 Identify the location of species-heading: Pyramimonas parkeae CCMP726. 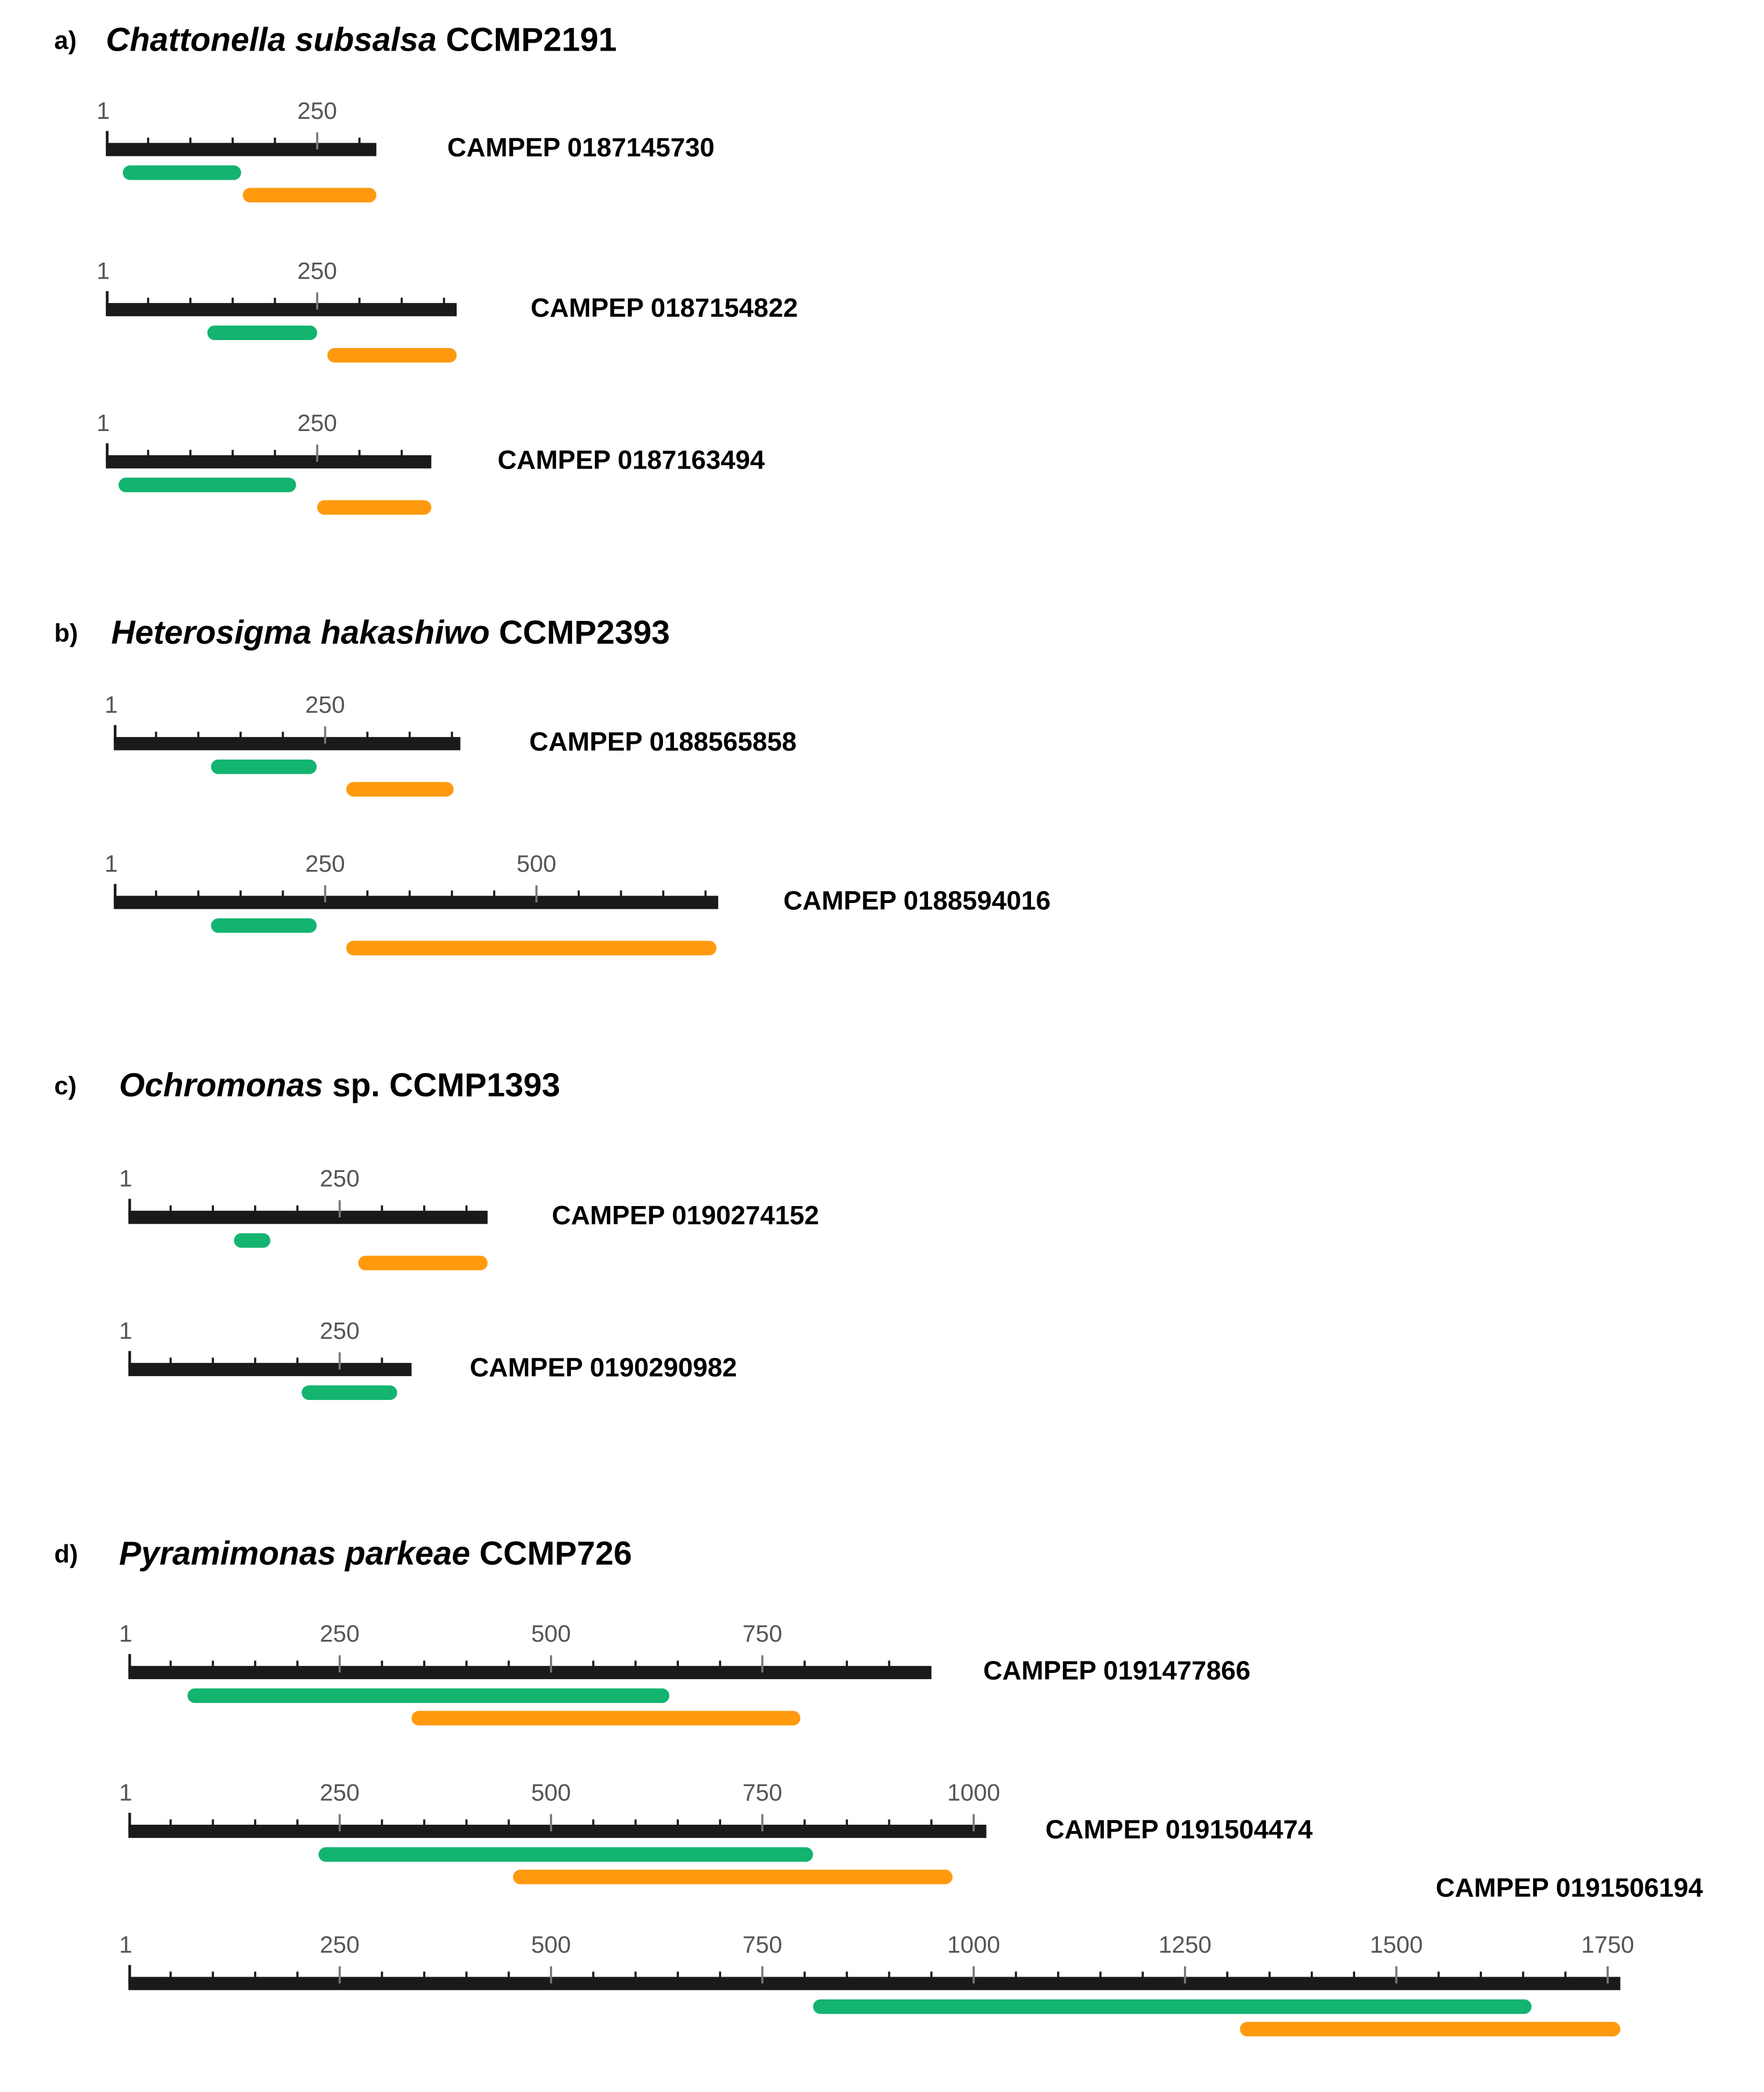
(375, 1553).